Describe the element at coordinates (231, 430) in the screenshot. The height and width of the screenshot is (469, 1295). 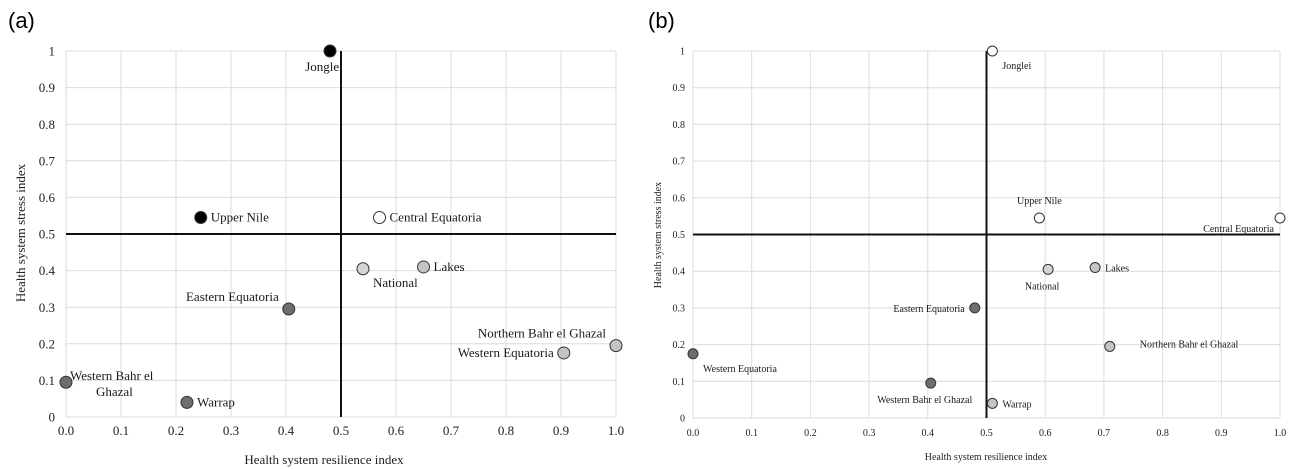
I see `panel-a-x-tick-label: 0.3` at that location.